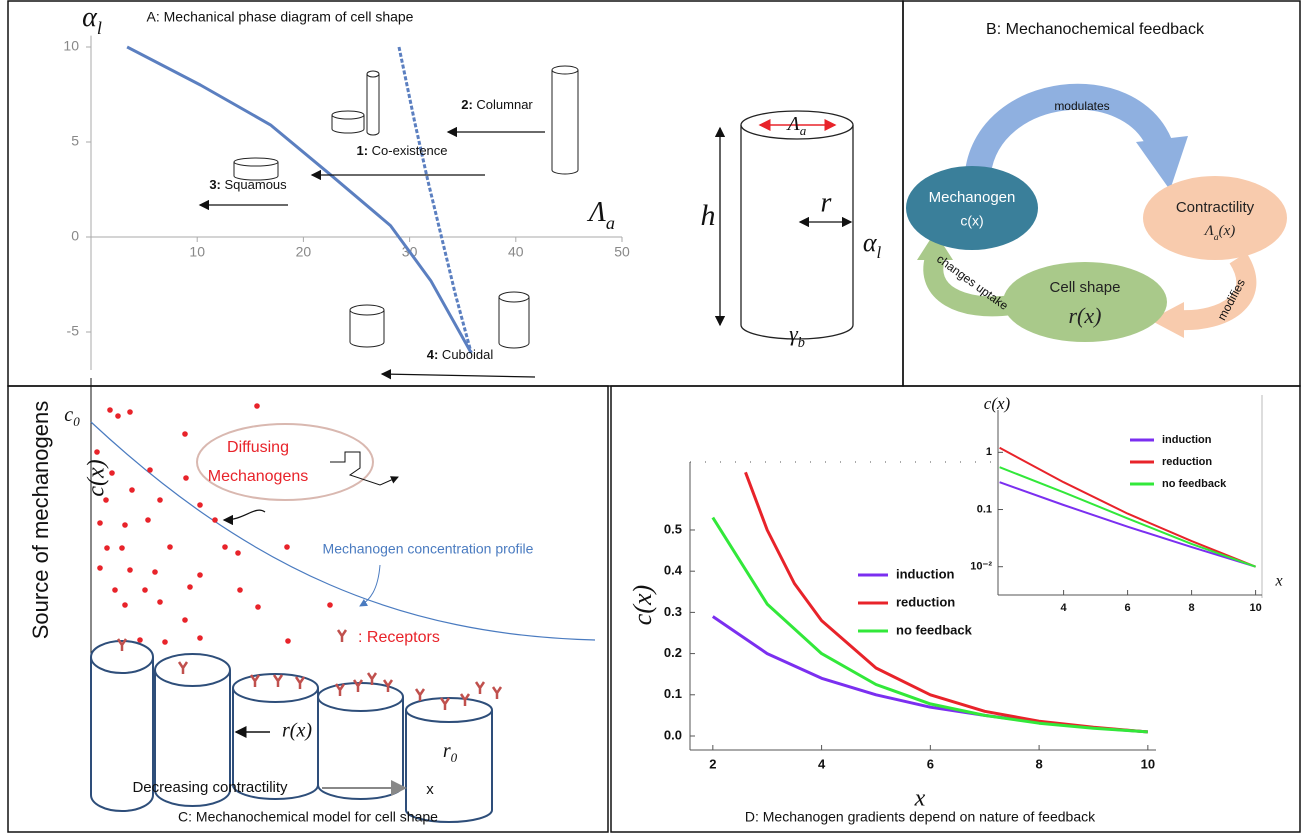 The image size is (1302, 834). What do you see at coordinates (254, 184) in the screenshot?
I see `text-part: Squamous` at bounding box center [254, 184].